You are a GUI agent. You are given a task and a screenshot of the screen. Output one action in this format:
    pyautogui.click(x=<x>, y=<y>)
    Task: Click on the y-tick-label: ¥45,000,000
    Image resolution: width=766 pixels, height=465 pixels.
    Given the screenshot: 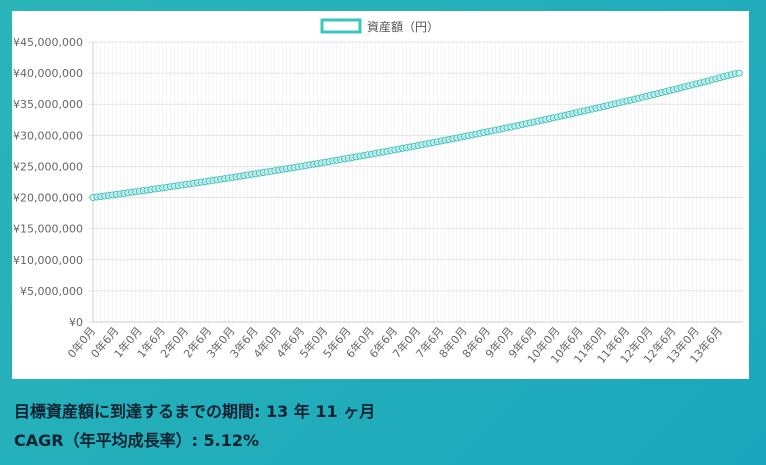 What is the action you would take?
    pyautogui.click(x=48, y=42)
    